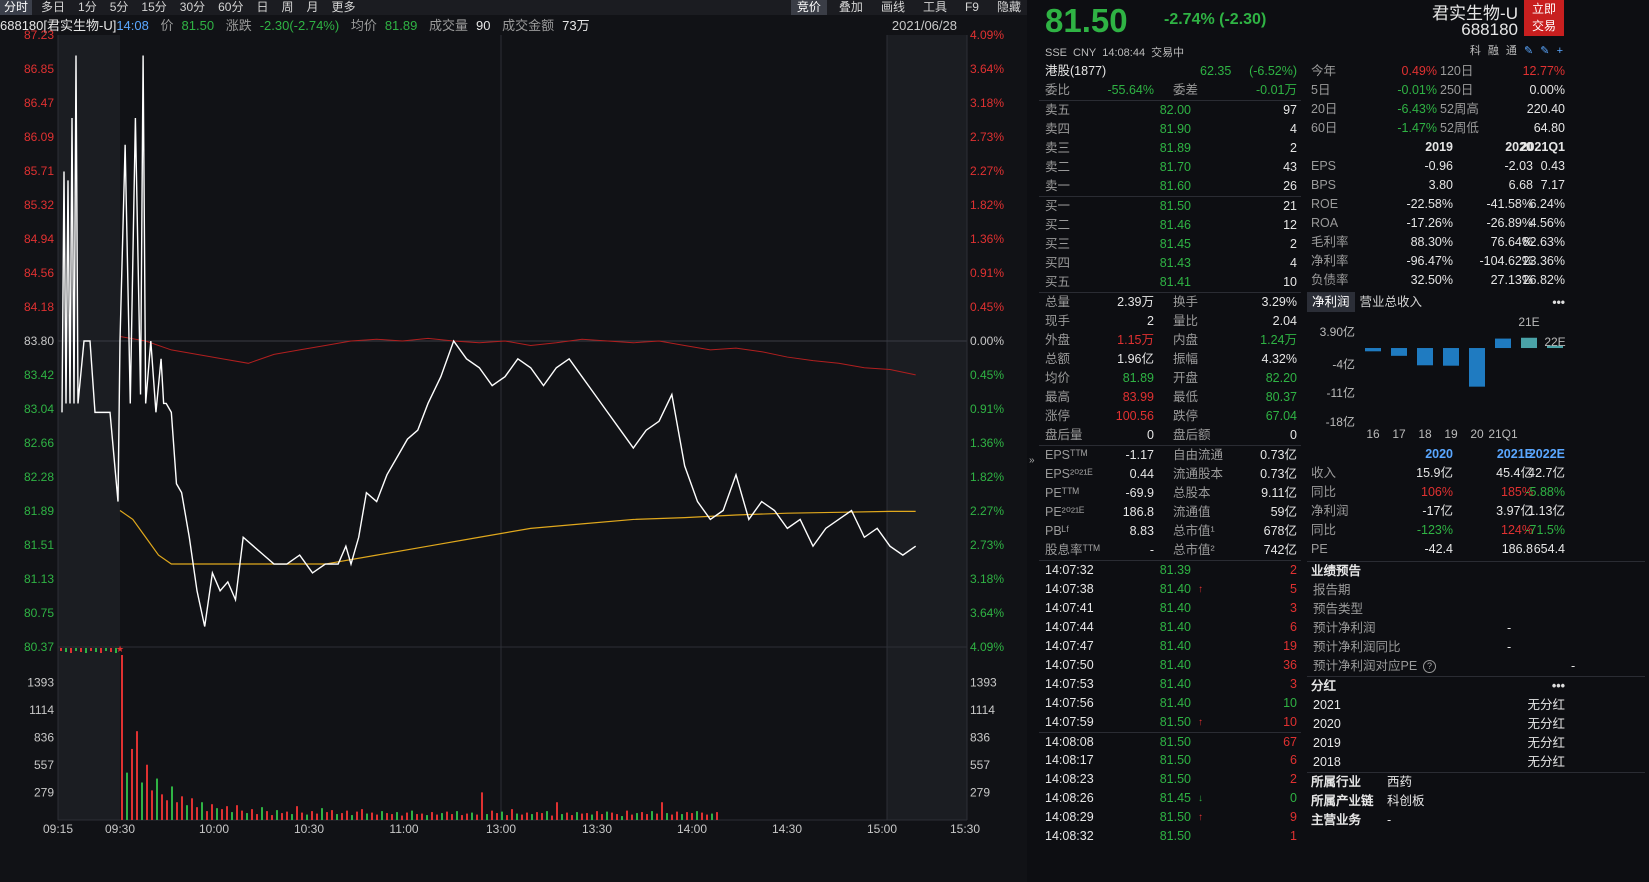 The image size is (1649, 882). Describe the element at coordinates (934, 7) in the screenshot. I see `chart-tool-tab: 工具` at that location.